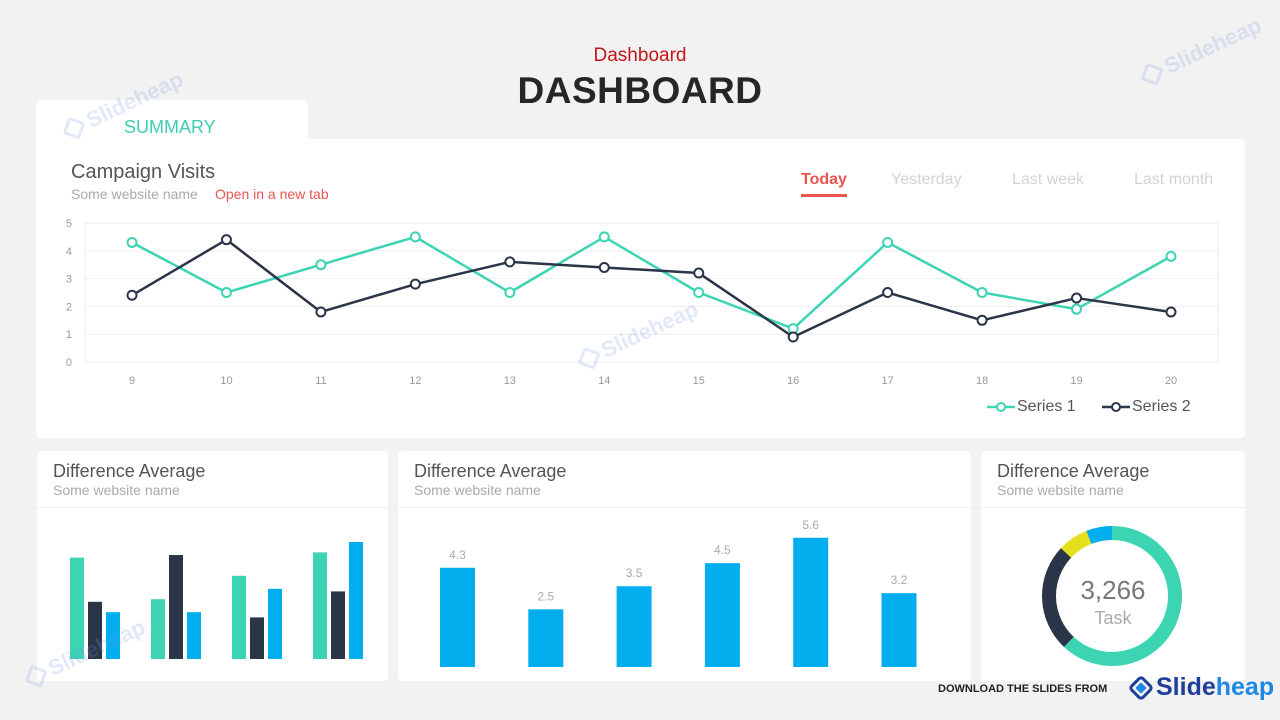 The width and height of the screenshot is (1280, 720). Describe the element at coordinates (1113, 618) in the screenshot. I see `donut-center-label: Task` at that location.